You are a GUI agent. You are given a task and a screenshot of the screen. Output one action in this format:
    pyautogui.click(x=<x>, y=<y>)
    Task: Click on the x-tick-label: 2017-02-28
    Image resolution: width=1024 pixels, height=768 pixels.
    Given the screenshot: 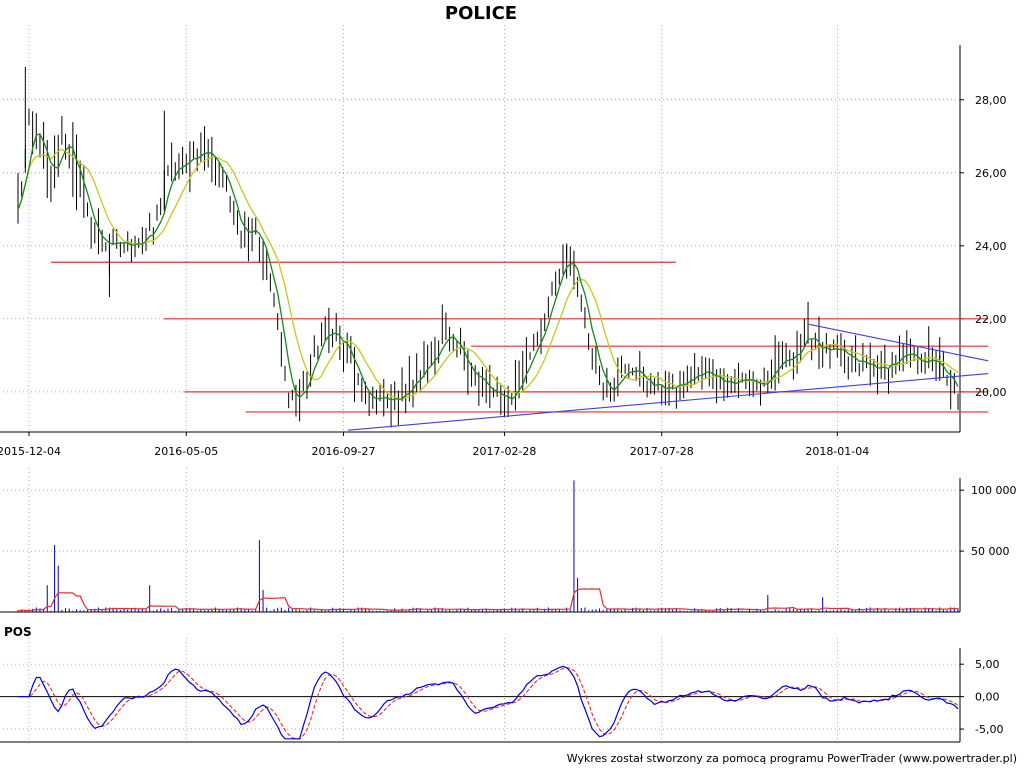 What is the action you would take?
    pyautogui.click(x=504, y=451)
    